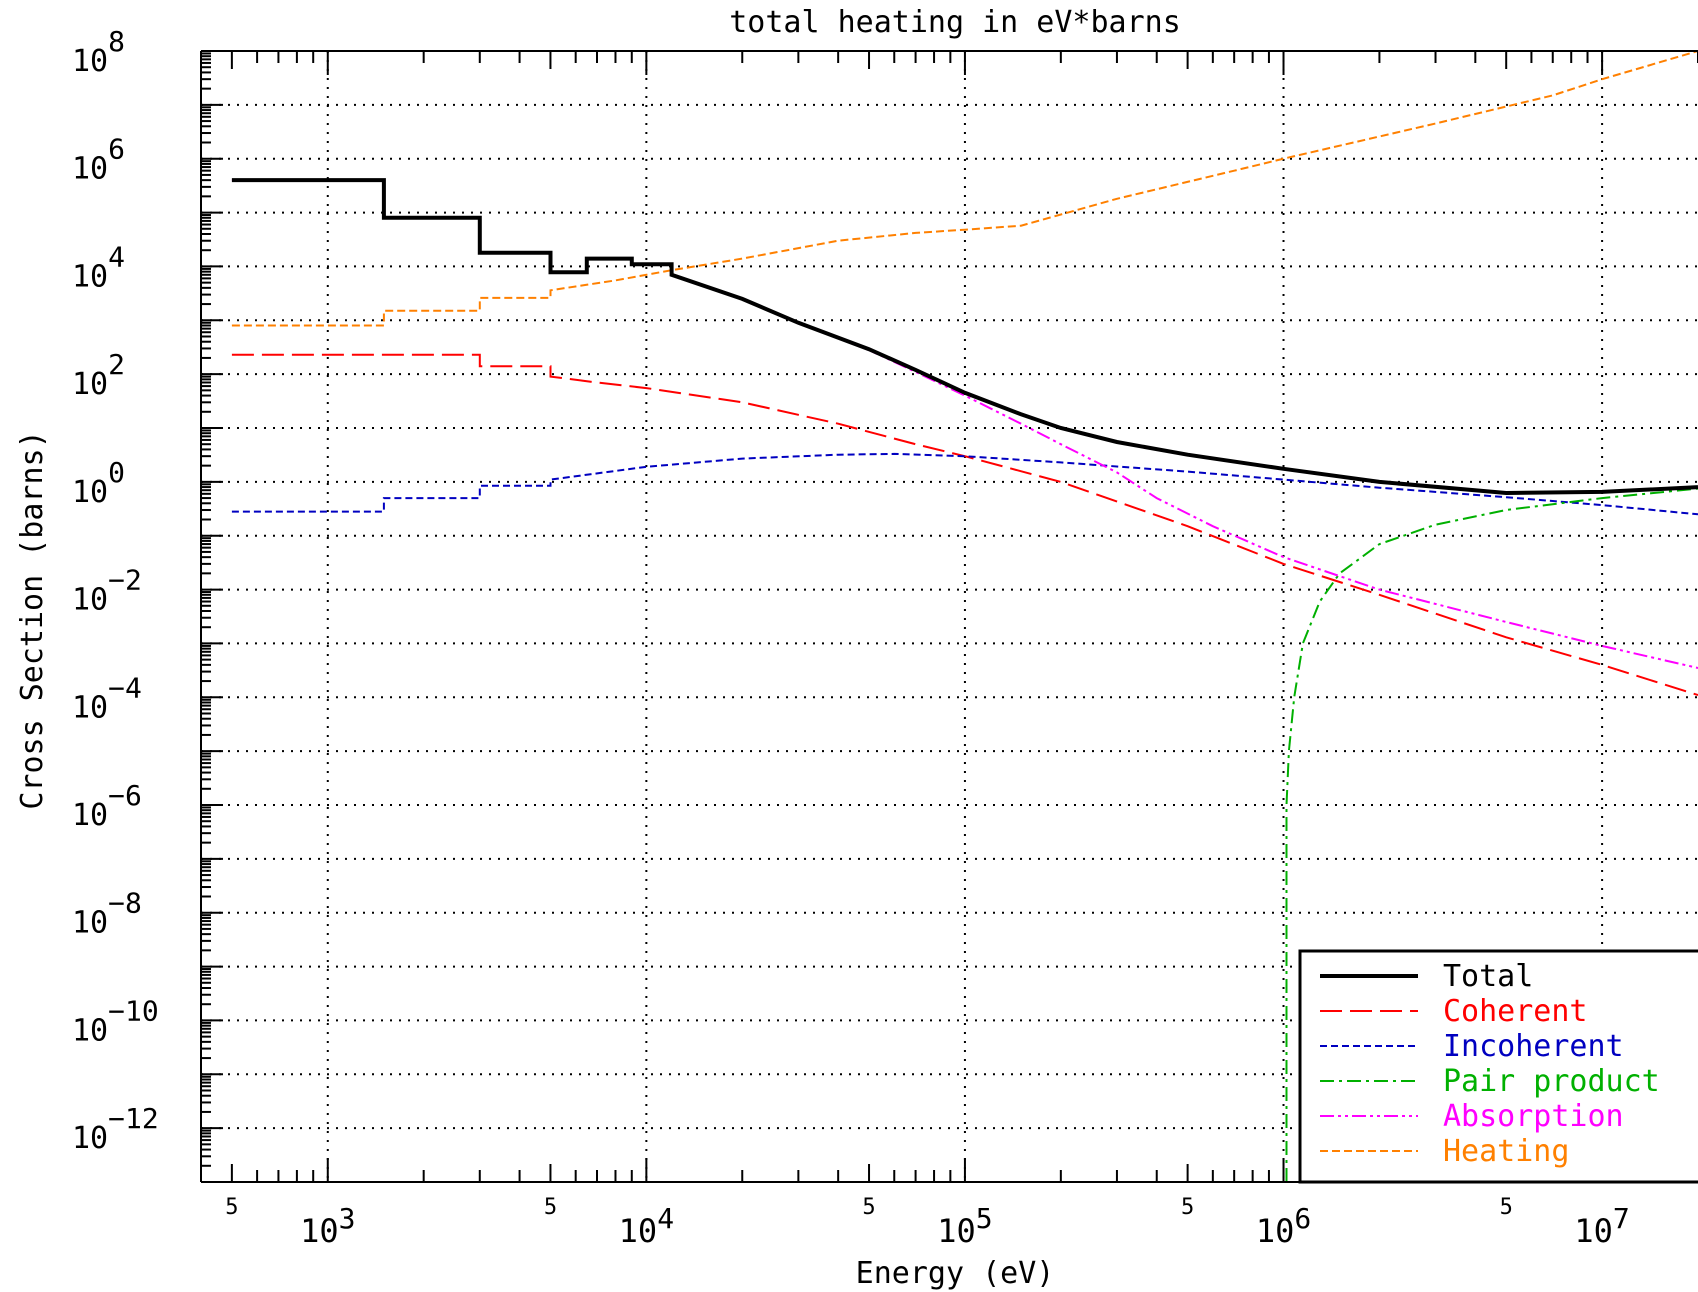 This screenshot has height=1292, width=1698. I want to click on x-tick-label: 10⁷, so click(1601, 1226).